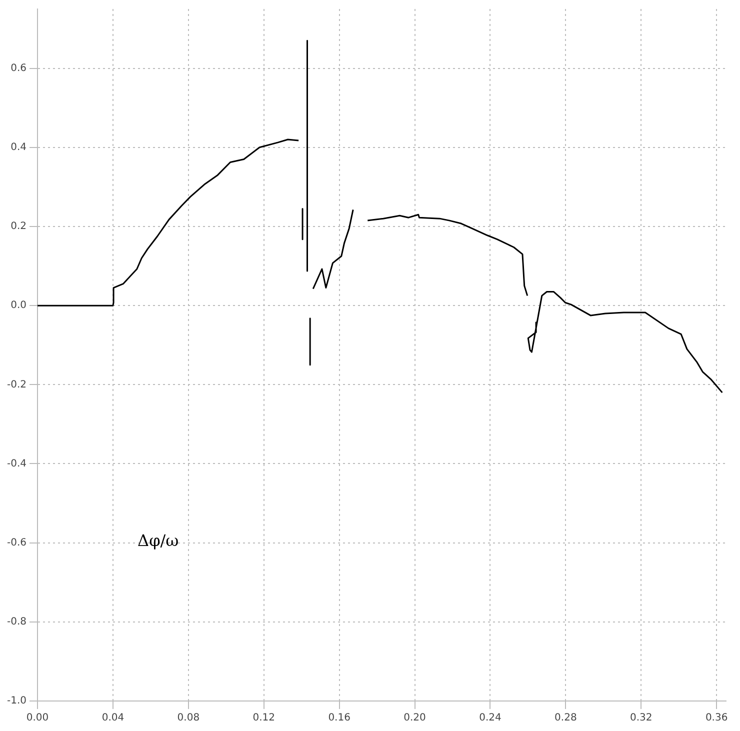 The image size is (740, 731). Describe the element at coordinates (716, 718) in the screenshot. I see `x-tick-label: 0.36` at that location.